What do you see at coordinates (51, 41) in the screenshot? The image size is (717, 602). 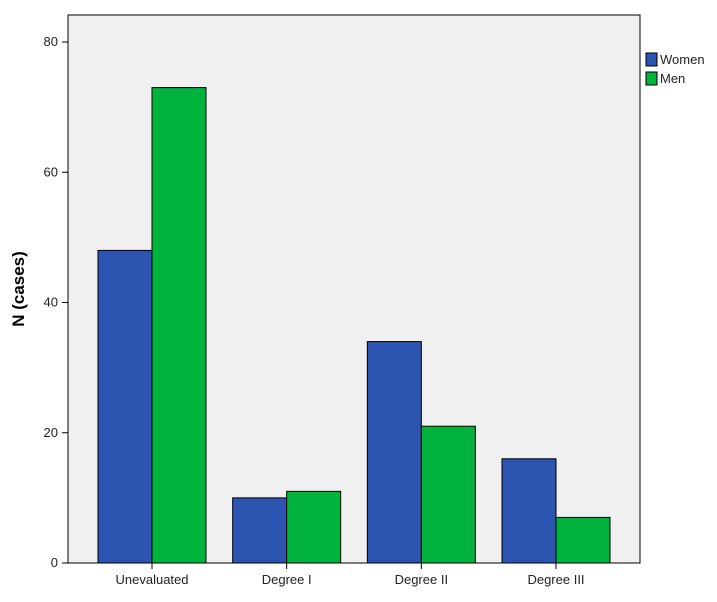 I see `y-tick-label: 80` at bounding box center [51, 41].